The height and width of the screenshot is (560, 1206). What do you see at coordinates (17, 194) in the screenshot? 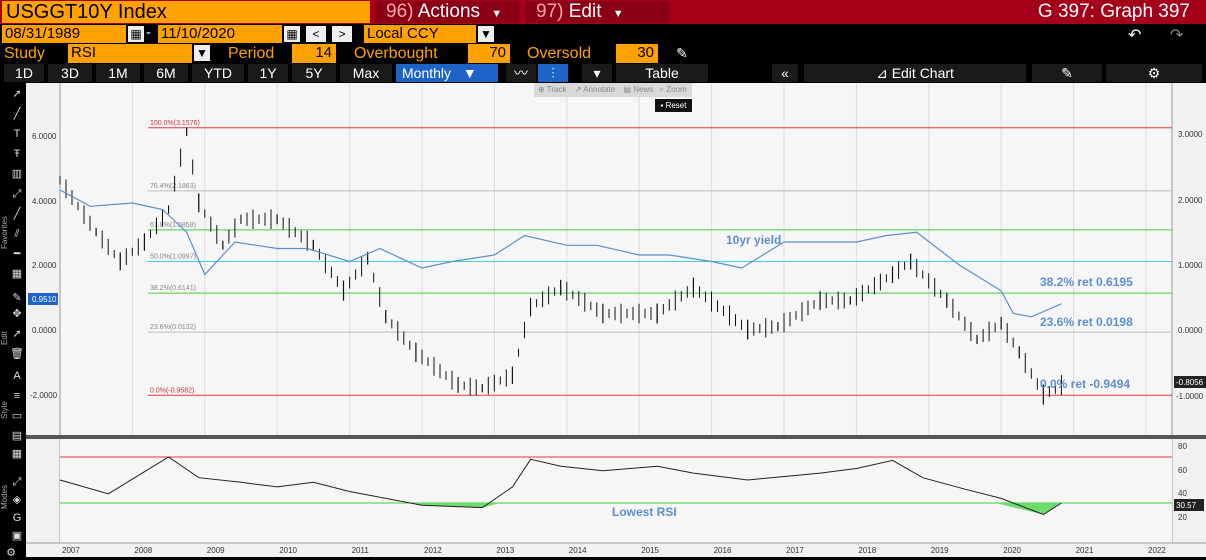
I see `measure-icon: ⤢` at bounding box center [17, 194].